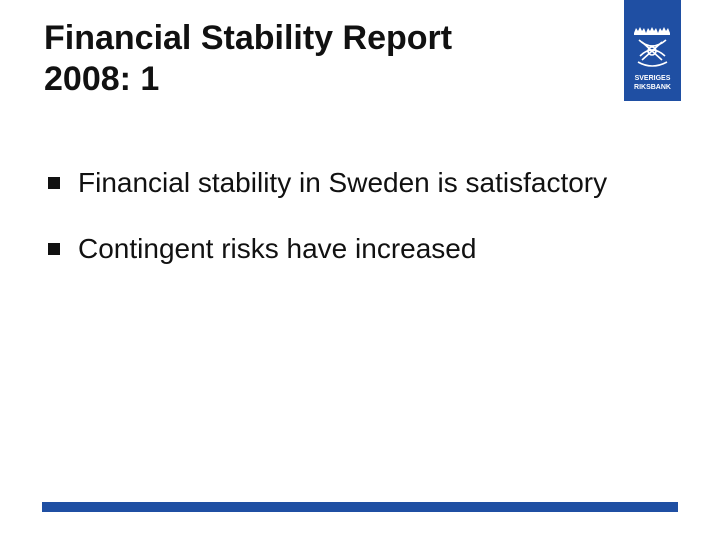 The width and height of the screenshot is (720, 540). I want to click on logo-text-line-2: RIKSBANK, so click(652, 87).